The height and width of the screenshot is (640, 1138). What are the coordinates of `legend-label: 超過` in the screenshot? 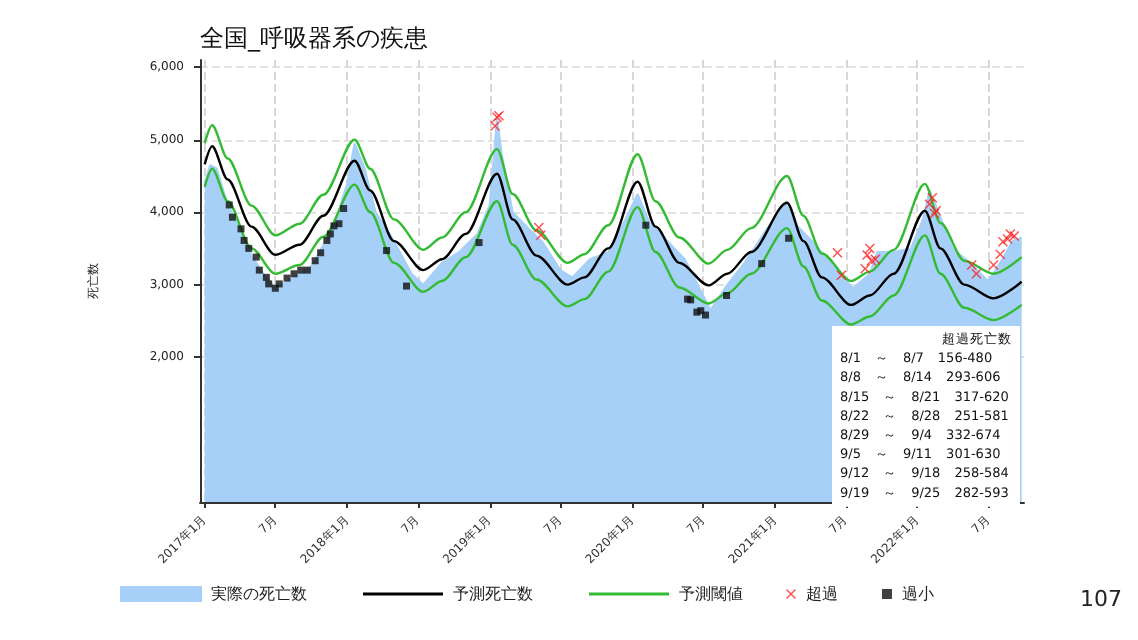 It's located at (822, 594).